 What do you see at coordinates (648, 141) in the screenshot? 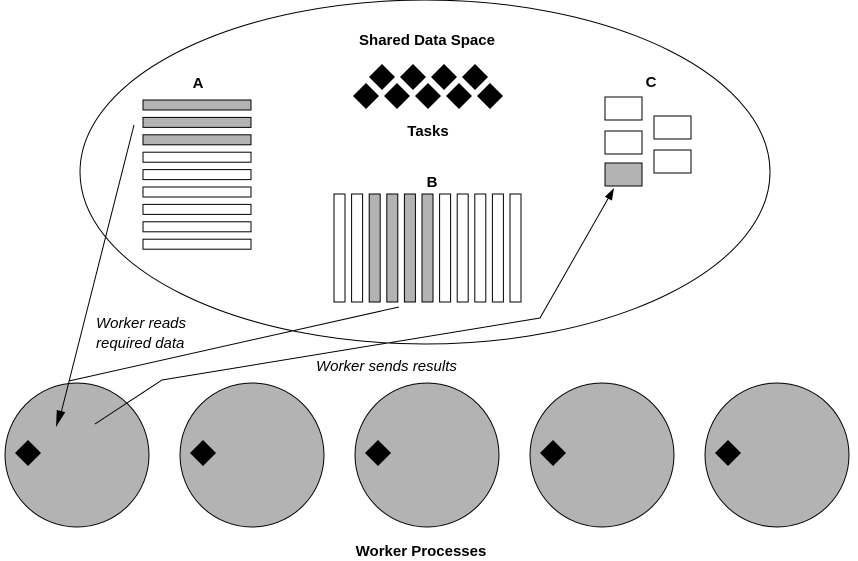
I see `region-c-boxes` at bounding box center [648, 141].